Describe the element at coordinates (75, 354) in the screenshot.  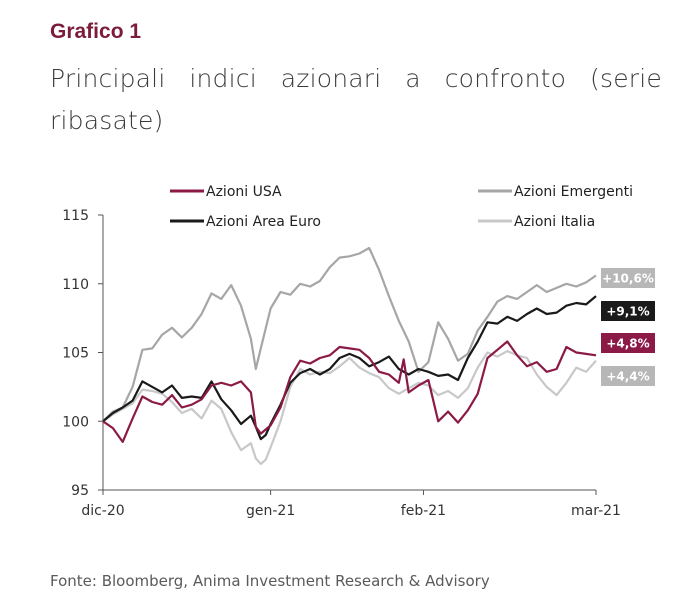
I see `y-tick-label: 105` at that location.